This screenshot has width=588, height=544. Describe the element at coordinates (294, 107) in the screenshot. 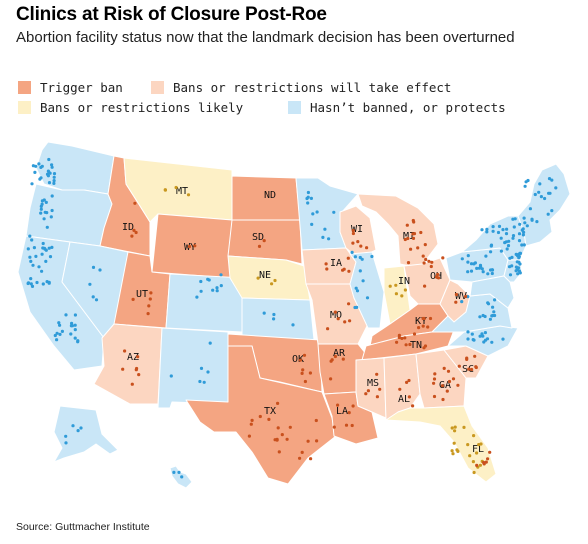

I see `legend-swatch-protects` at that location.